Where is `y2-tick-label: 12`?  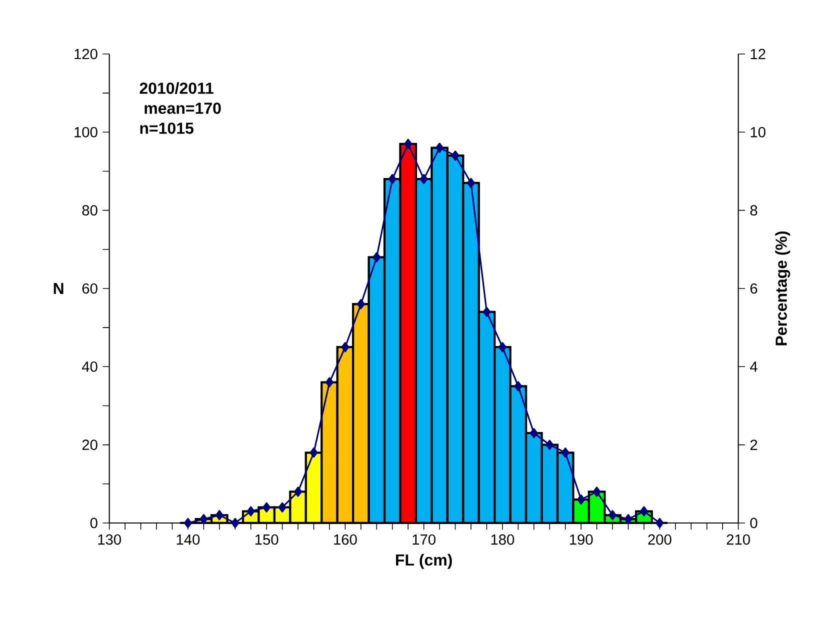 y2-tick-label: 12 is located at coordinates (758, 54).